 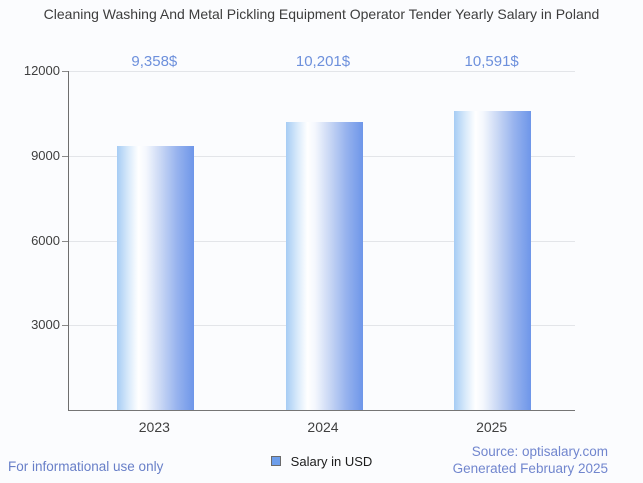 I want to click on x-axis-label-2025: 2025, so click(x=492, y=427).